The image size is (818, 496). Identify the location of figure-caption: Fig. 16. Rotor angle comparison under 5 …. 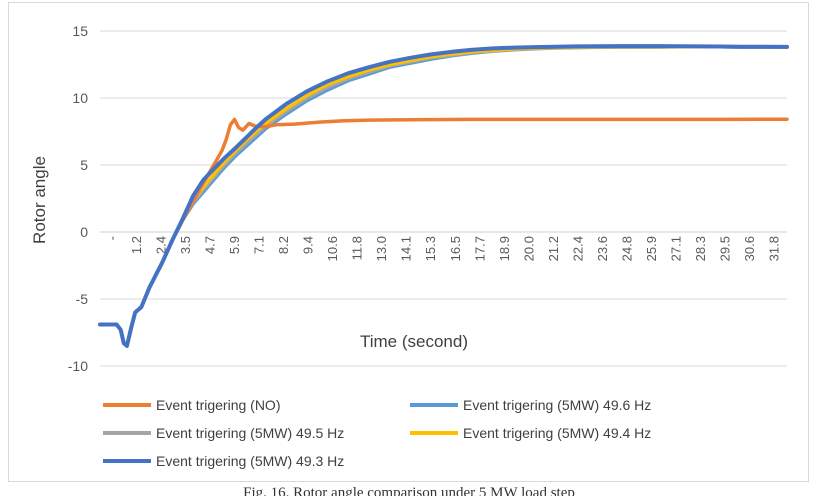
(409, 490).